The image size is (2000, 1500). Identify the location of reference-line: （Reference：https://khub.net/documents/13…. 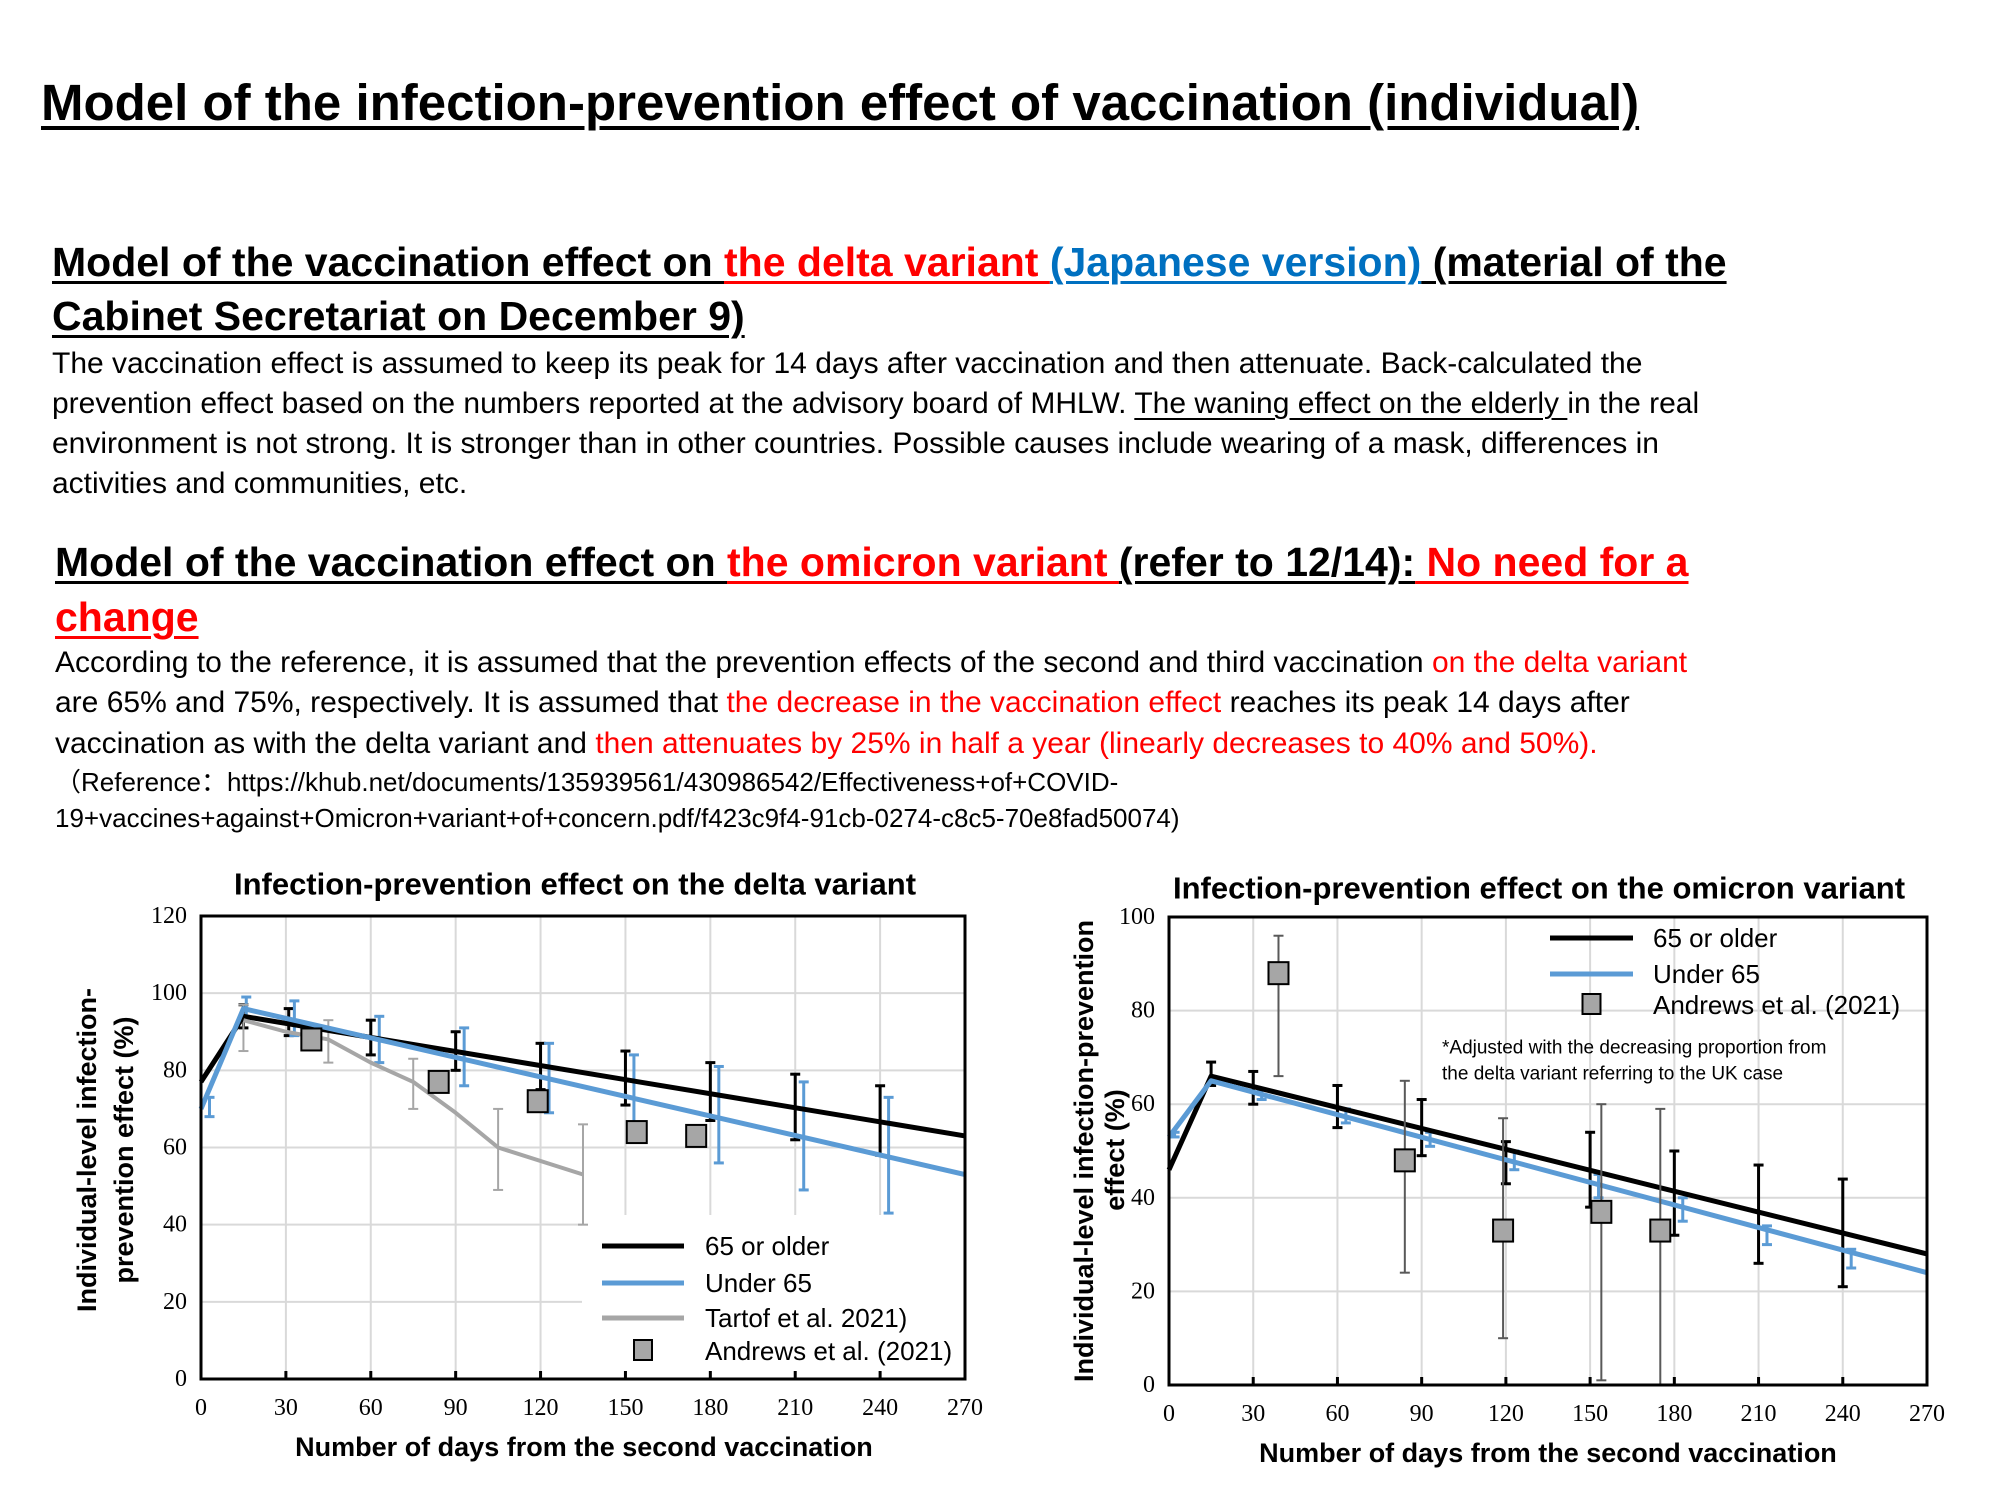
(586, 782).